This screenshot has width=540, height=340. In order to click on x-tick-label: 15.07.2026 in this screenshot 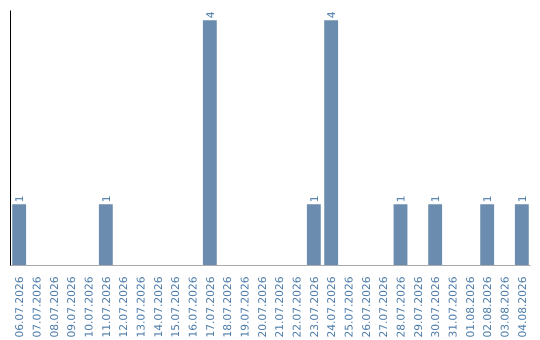, I will do `click(175, 307)`.